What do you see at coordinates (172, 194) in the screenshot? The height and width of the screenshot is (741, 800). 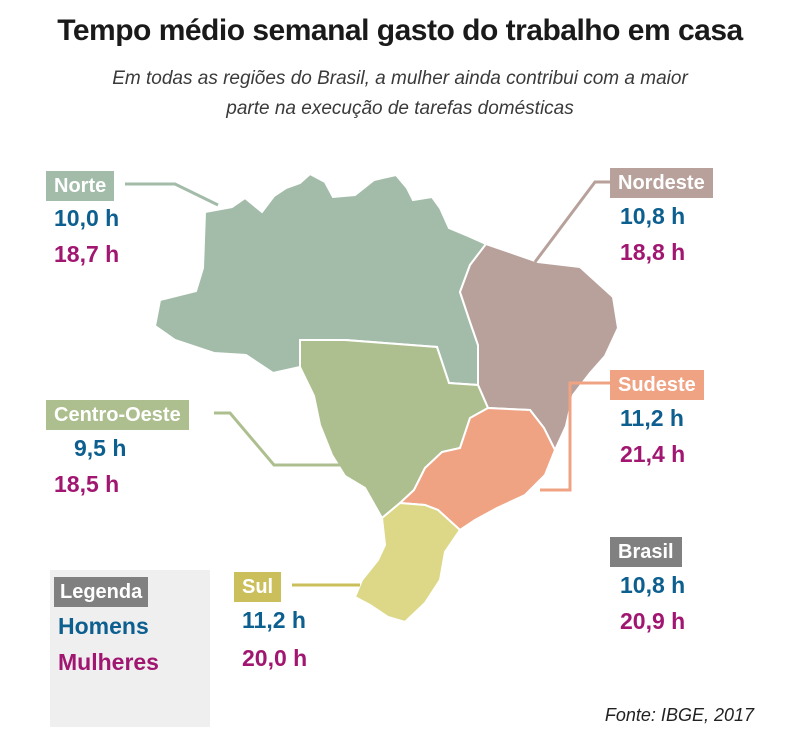 I see `leader-line-norte` at bounding box center [172, 194].